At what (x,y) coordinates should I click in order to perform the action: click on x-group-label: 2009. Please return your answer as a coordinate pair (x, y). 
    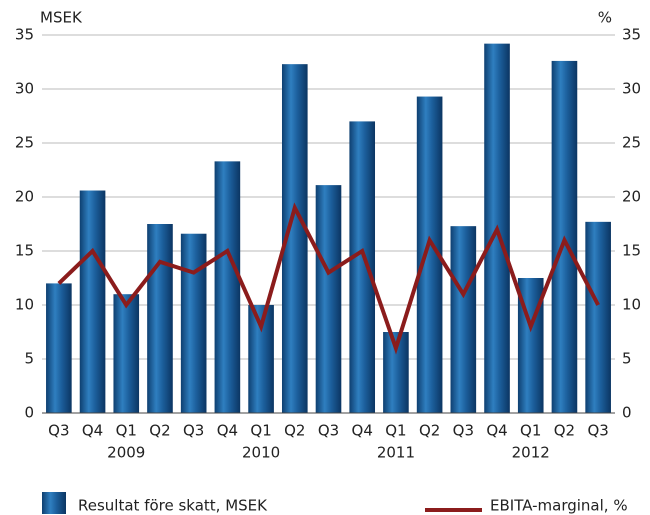
    Looking at the image, I should click on (126, 453).